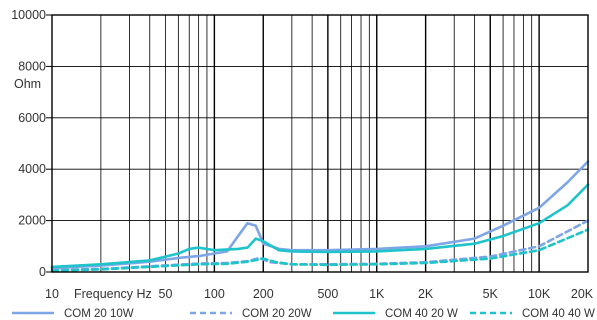 This screenshot has height=320, width=597. Describe the element at coordinates (491, 294) in the screenshot. I see `x-tick-label: 5K` at that location.